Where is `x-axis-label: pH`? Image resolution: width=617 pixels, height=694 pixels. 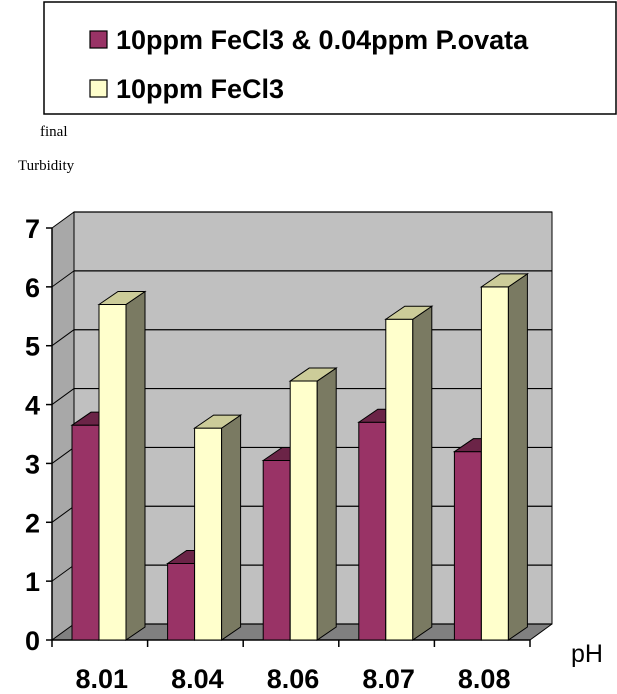
x-axis-label: pH is located at coordinates (587, 654).